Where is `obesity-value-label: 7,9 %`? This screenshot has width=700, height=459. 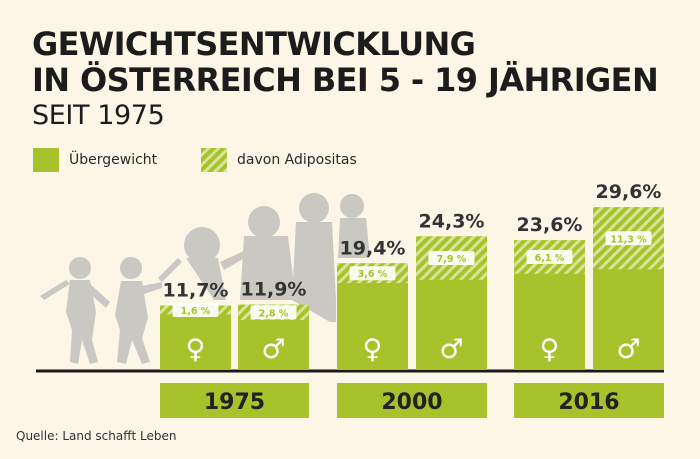
obesity-value-label: 7,9 % is located at coordinates (452, 259).